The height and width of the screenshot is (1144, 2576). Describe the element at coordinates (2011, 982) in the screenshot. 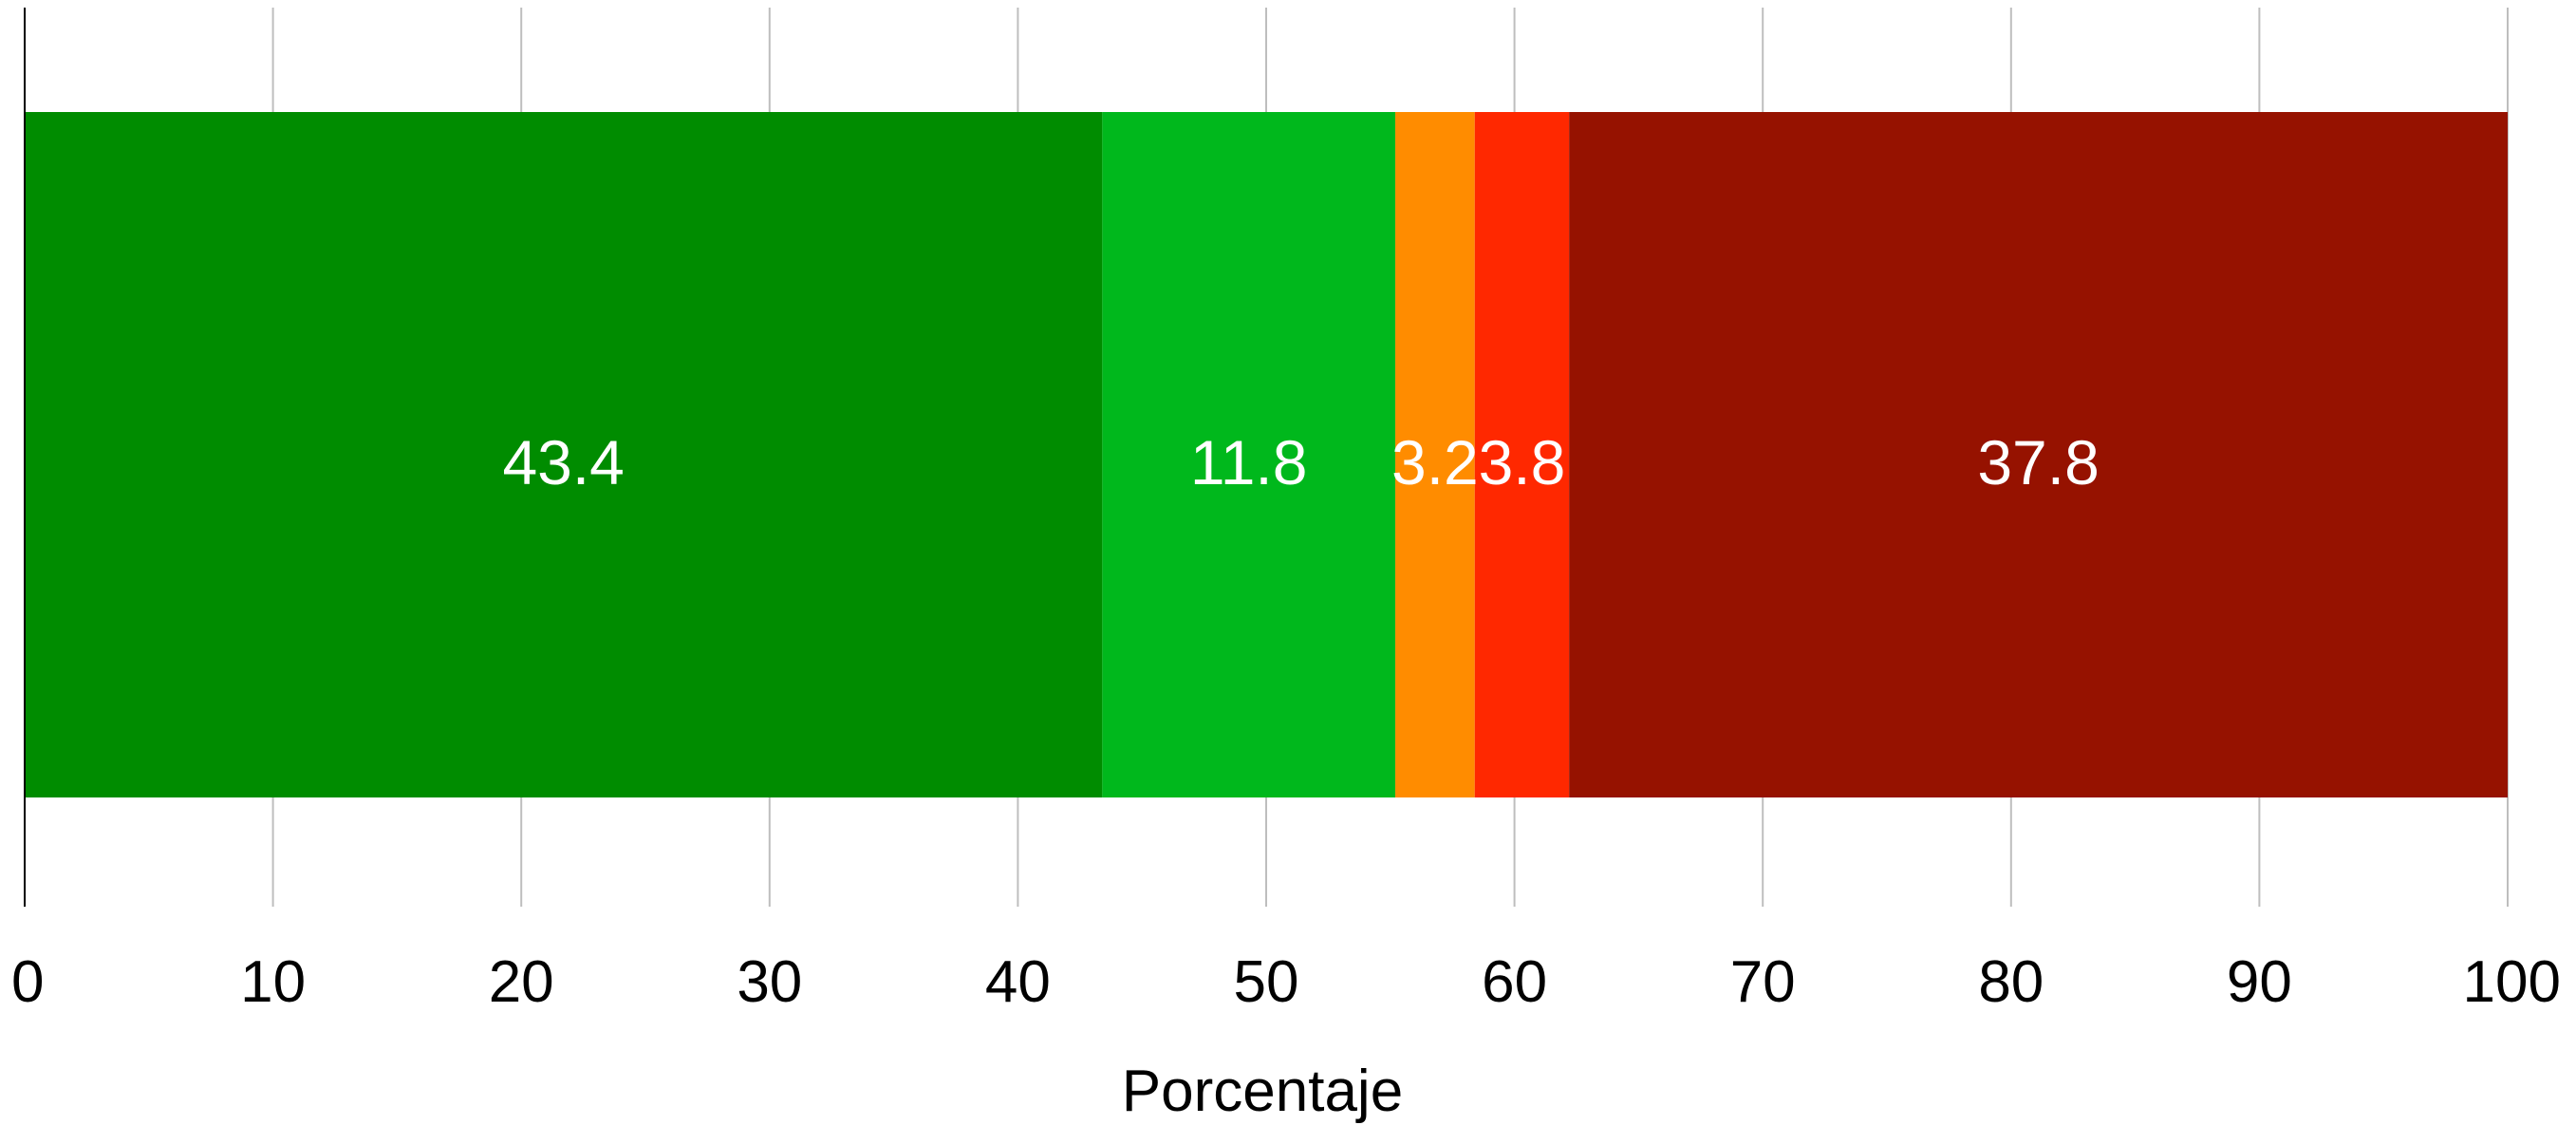

I see `x-tick-label: 80` at that location.